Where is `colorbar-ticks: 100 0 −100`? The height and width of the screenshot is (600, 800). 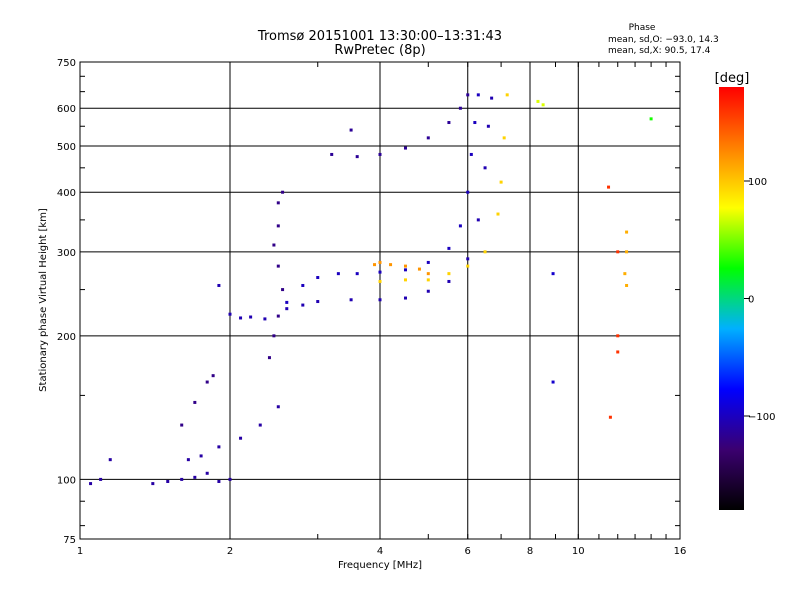 colorbar-ticks: 100 0 −100 is located at coordinates (759, 300).